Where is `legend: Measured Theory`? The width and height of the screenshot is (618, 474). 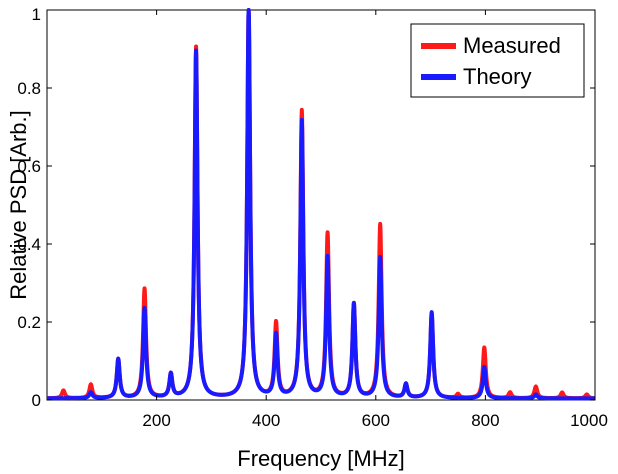
legend: Measured Theory is located at coordinates (497, 60).